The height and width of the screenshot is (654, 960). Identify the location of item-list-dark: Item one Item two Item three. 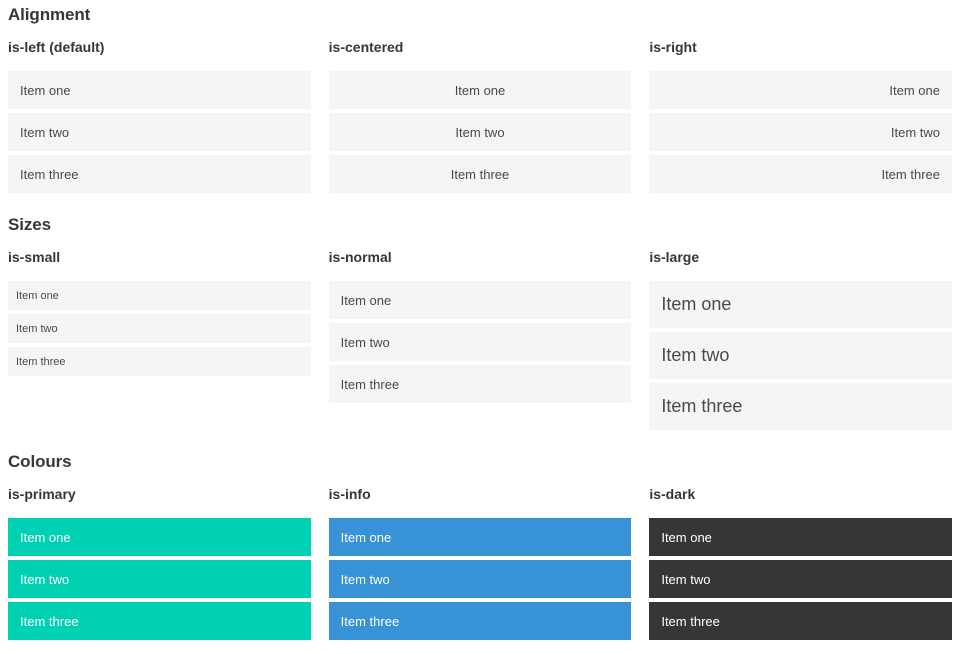
(800, 579).